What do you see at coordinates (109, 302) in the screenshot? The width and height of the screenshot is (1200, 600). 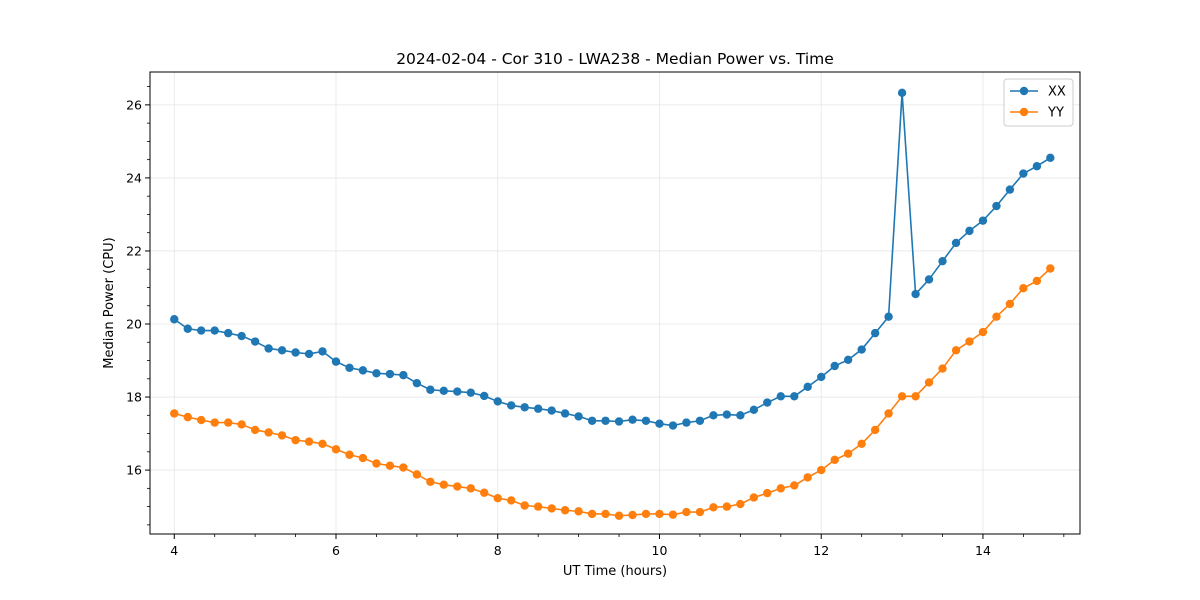 I see `y-axis-label: Median Power (CPU)` at bounding box center [109, 302].